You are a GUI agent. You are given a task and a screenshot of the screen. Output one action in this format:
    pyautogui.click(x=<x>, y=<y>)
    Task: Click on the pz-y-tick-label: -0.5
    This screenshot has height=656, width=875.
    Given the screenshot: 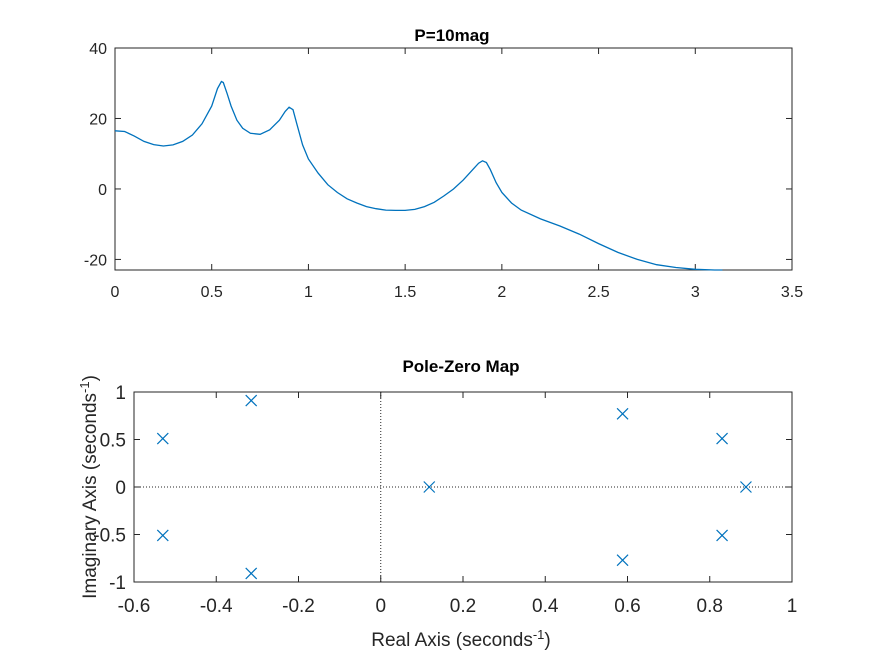 What is the action you would take?
    pyautogui.click(x=109, y=536)
    